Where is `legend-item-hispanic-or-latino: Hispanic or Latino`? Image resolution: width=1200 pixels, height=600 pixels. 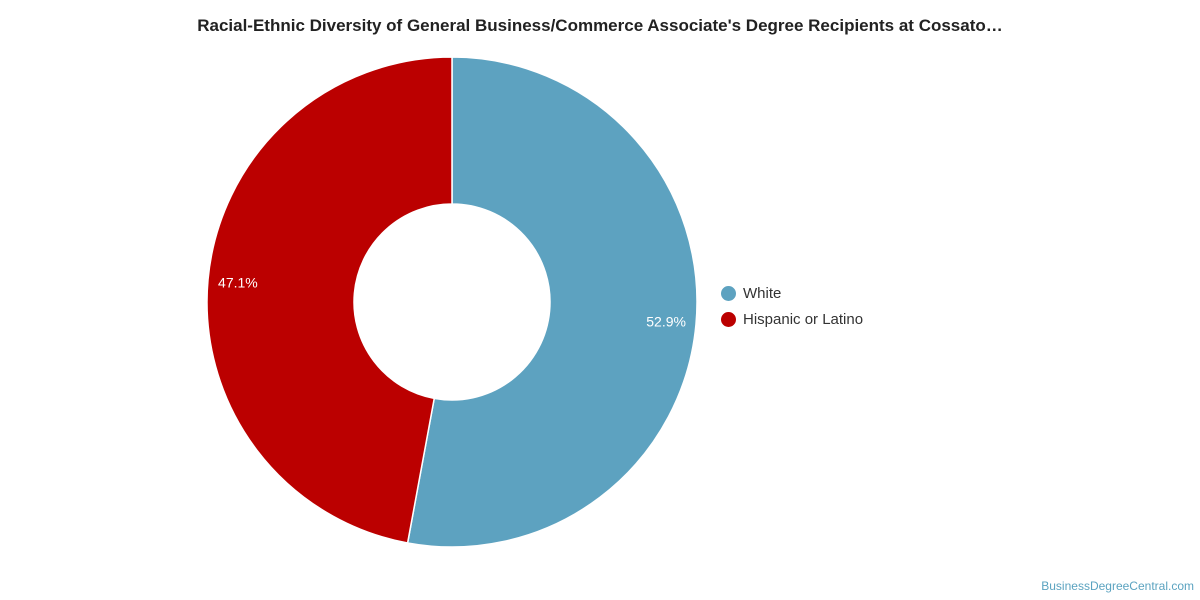
legend-item-hispanic-or-latino: Hispanic or Latino is located at coordinates (792, 319).